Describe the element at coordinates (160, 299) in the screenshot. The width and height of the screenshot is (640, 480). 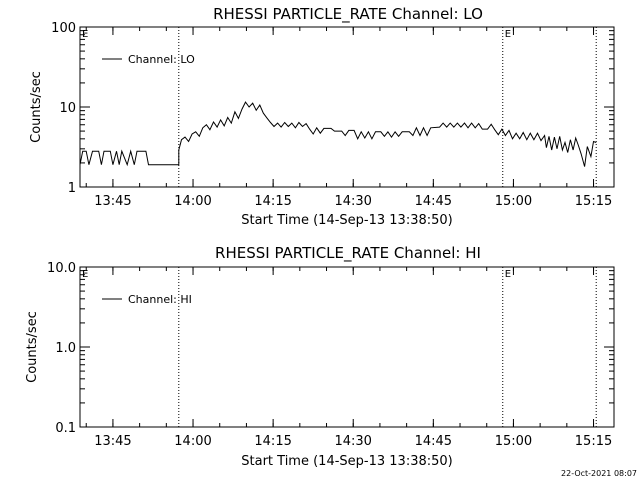
I see `legend-label-hi: Channel: HI` at that location.